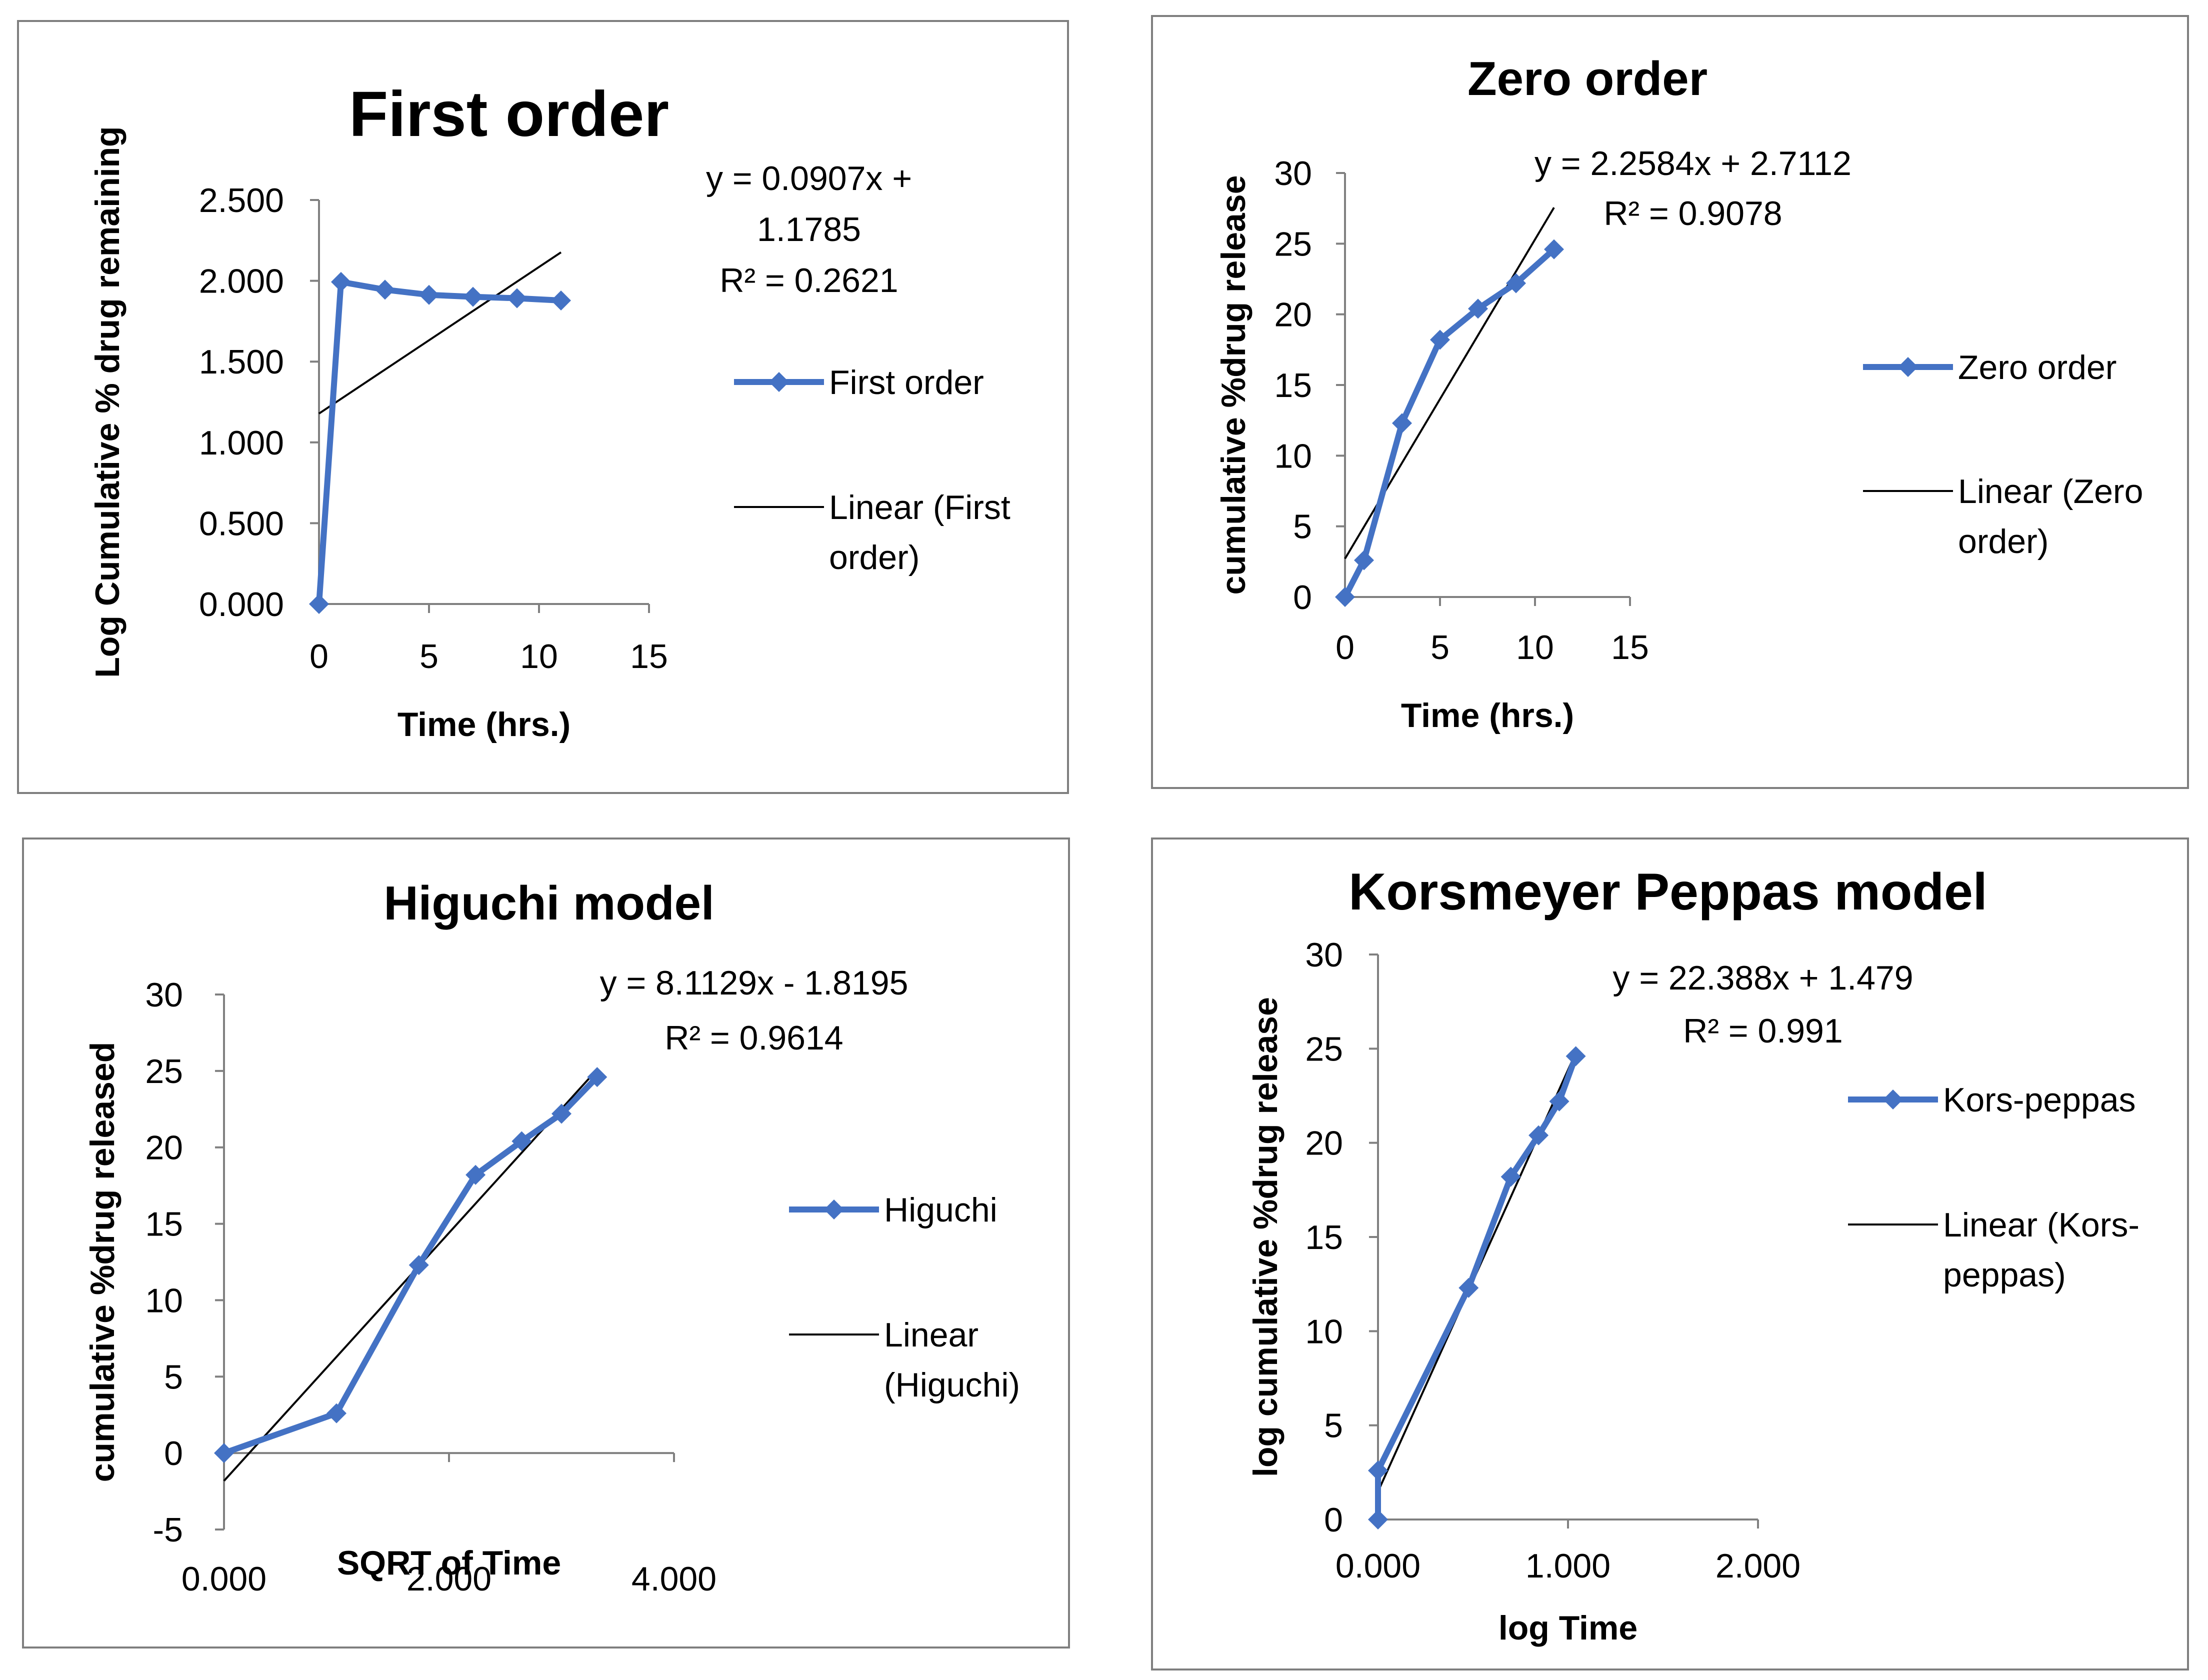 The image size is (2208, 1680). What do you see at coordinates (2041, 1225) in the screenshot?
I see `legend-trend-label: Linear (Kors-` at bounding box center [2041, 1225].